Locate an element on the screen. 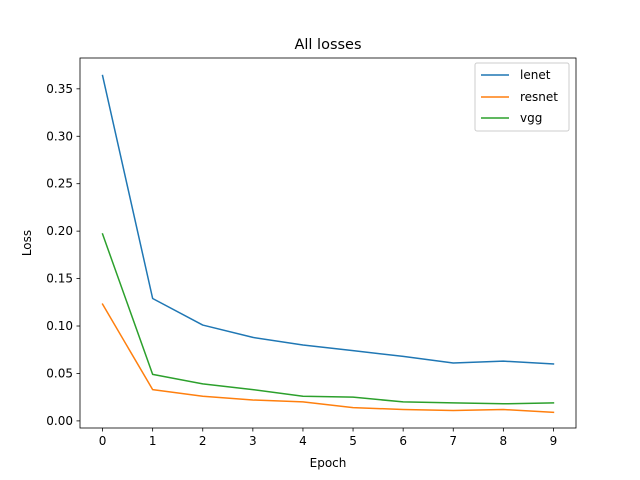 This screenshot has height=480, width=640. y-tick-label: 0.30 is located at coordinates (59, 136).